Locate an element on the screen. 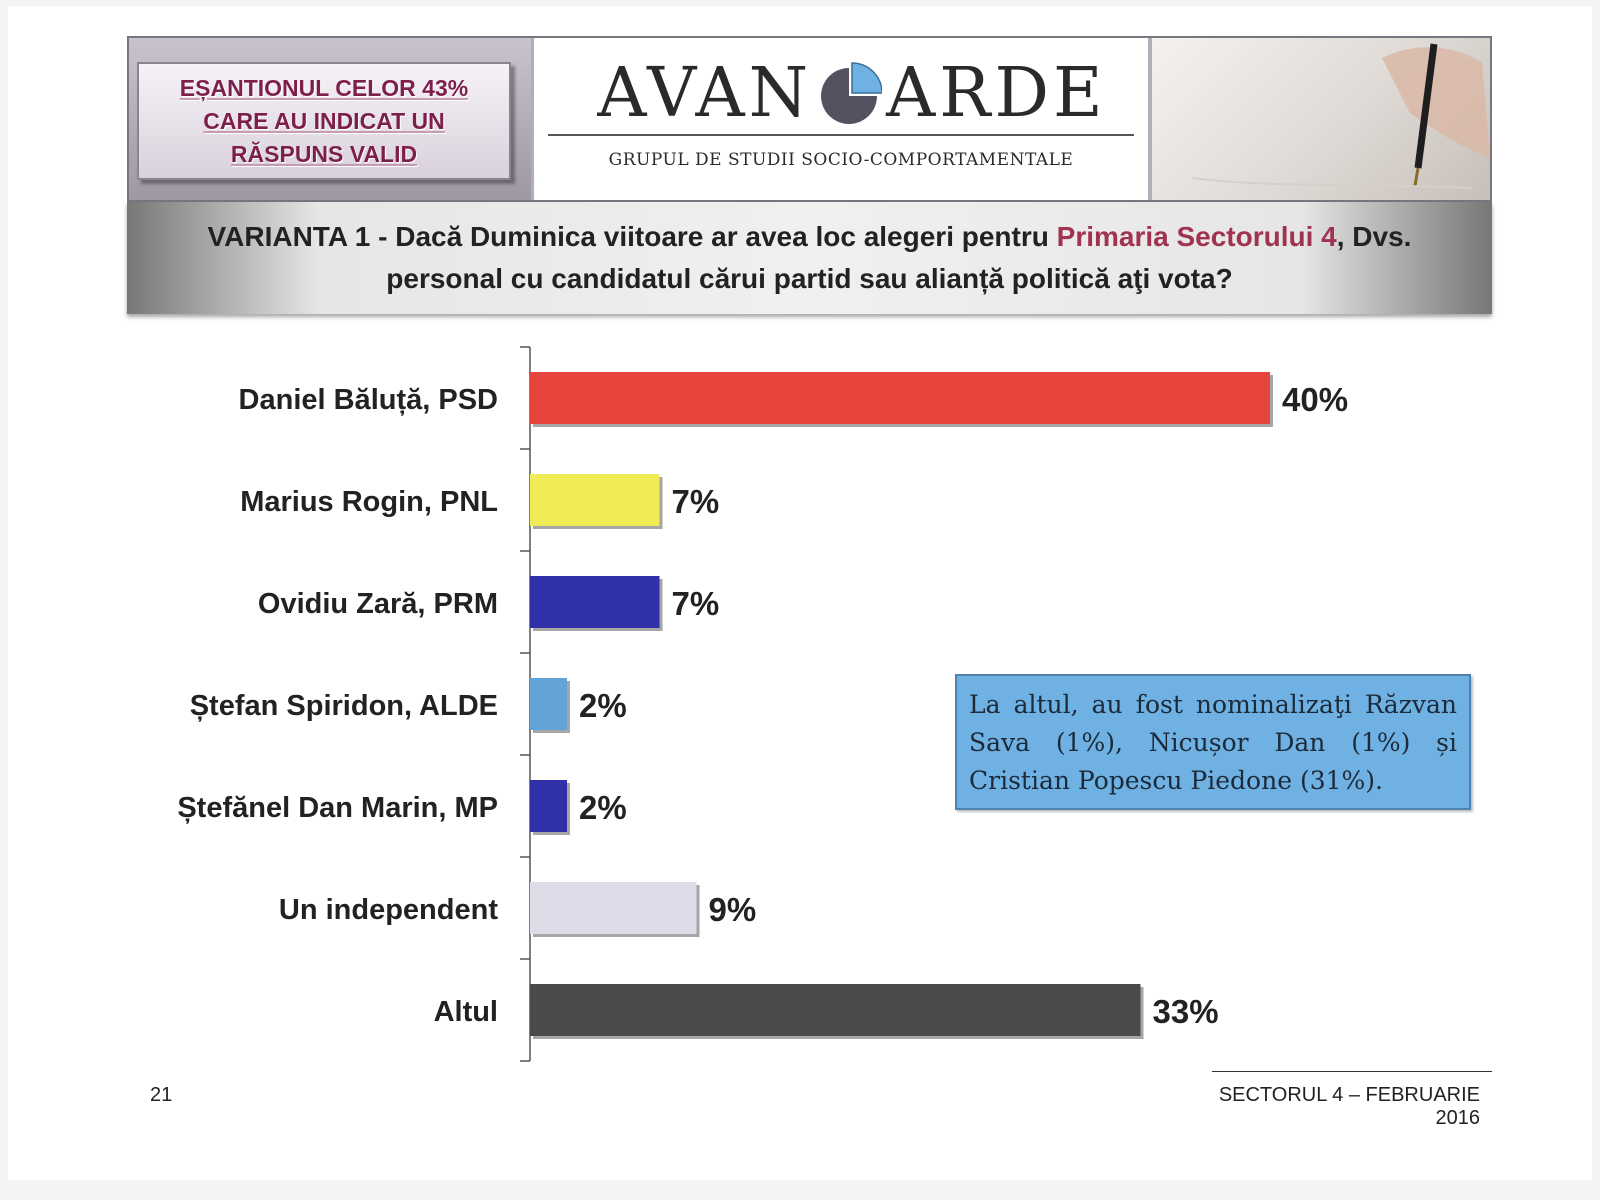 This screenshot has height=1200, width=1600. category-label: Marius Rogin, PNL is located at coordinates (369, 502).